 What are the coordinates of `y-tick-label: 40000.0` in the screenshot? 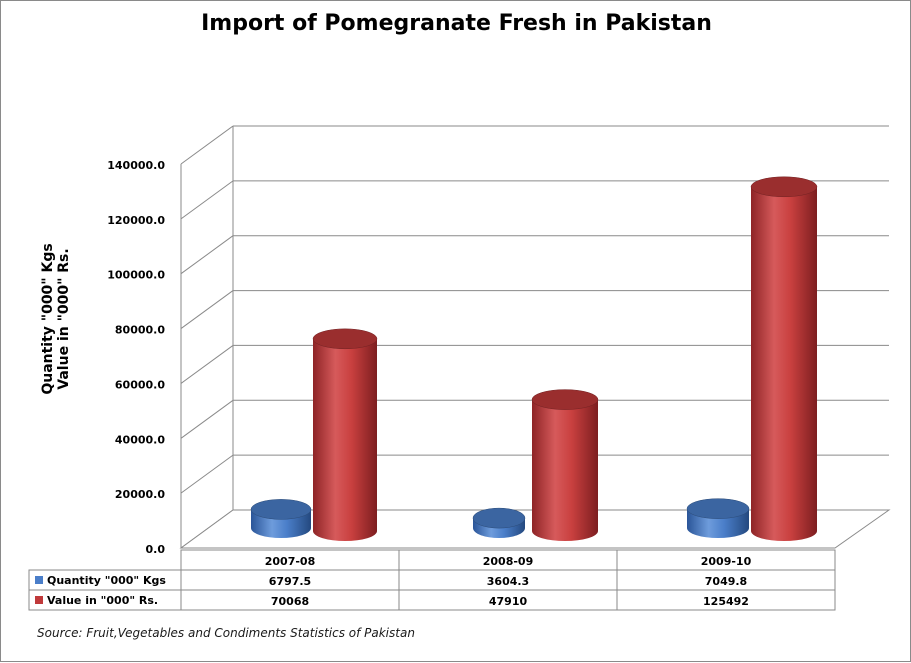 It's located at (140, 439).